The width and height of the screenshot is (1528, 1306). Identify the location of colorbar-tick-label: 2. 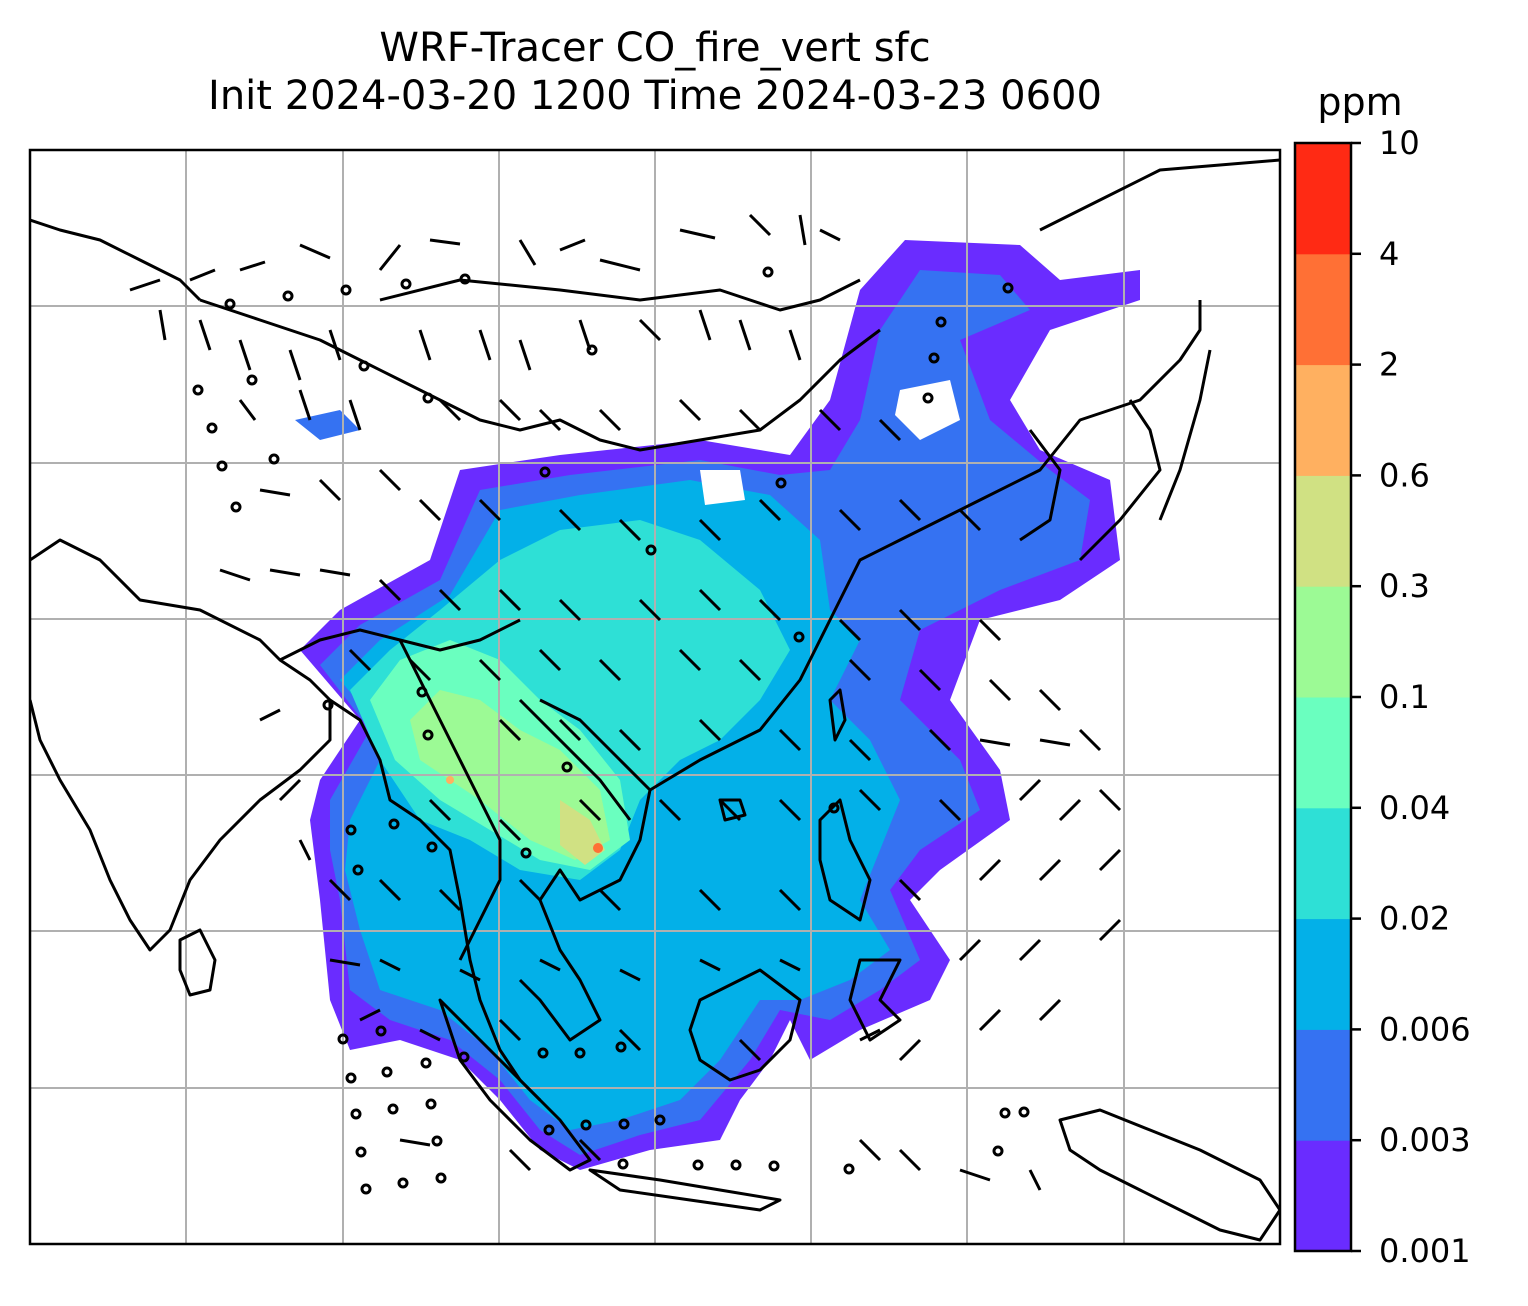
(1389, 365).